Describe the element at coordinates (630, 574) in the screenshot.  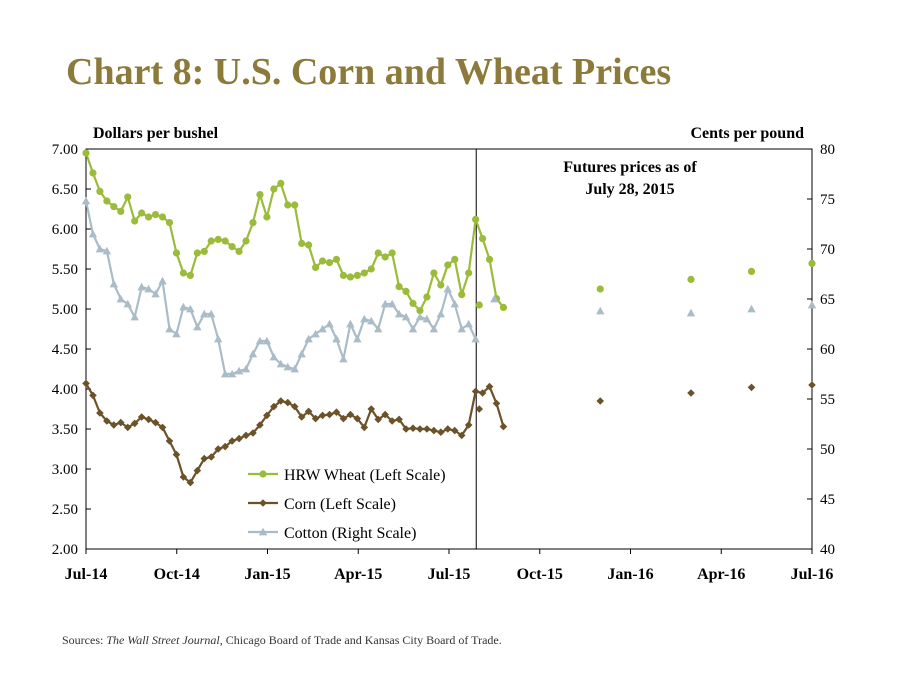
I see `x-tick-label: Jan-16` at that location.